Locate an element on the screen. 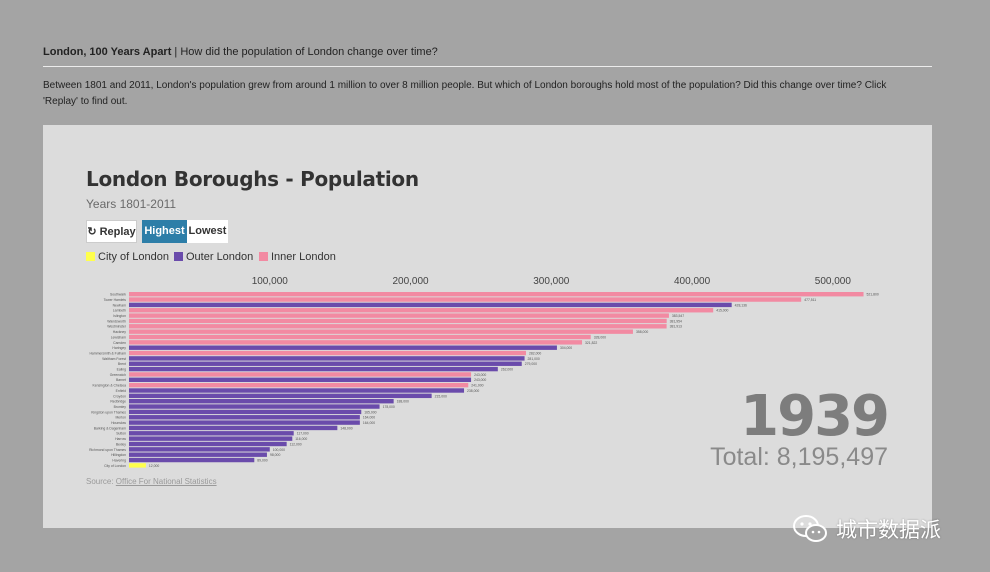 This screenshot has width=990, height=572. bar-label: Enfield is located at coordinates (121, 391).